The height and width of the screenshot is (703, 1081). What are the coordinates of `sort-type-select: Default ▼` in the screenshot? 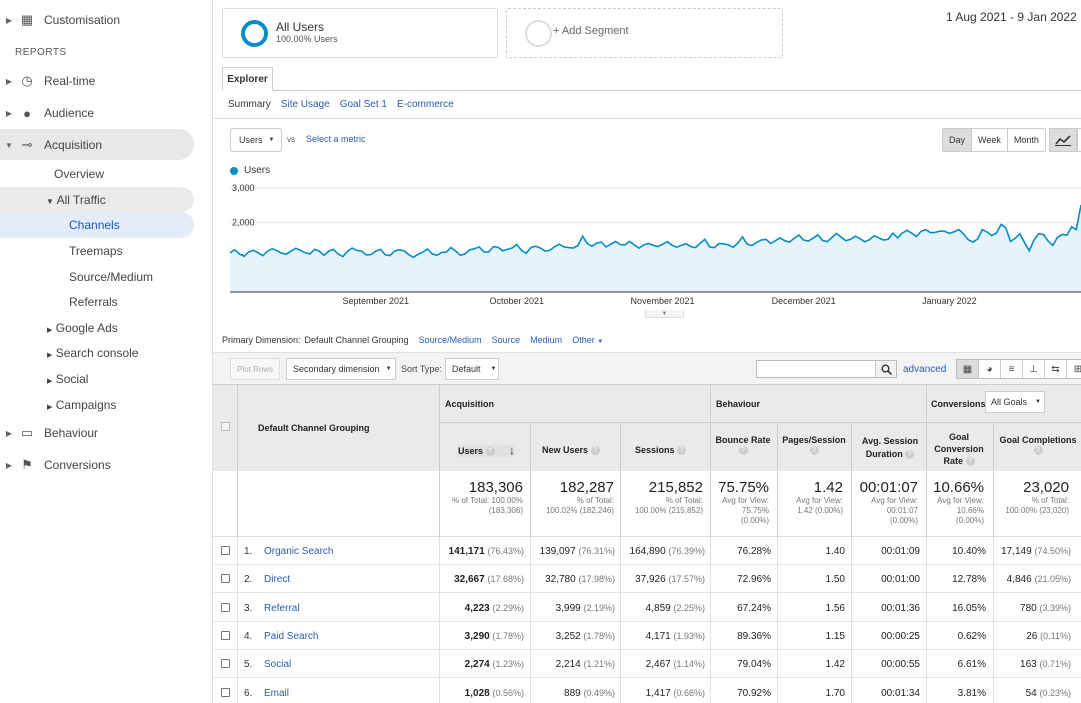 It's located at (472, 369).